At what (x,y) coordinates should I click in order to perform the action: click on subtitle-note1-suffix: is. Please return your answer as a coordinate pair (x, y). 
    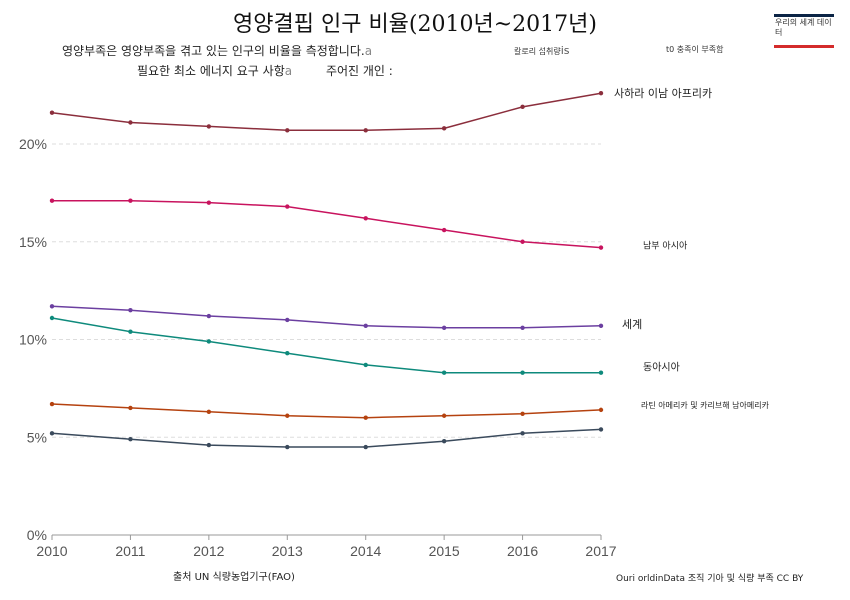
    Looking at the image, I should click on (565, 50).